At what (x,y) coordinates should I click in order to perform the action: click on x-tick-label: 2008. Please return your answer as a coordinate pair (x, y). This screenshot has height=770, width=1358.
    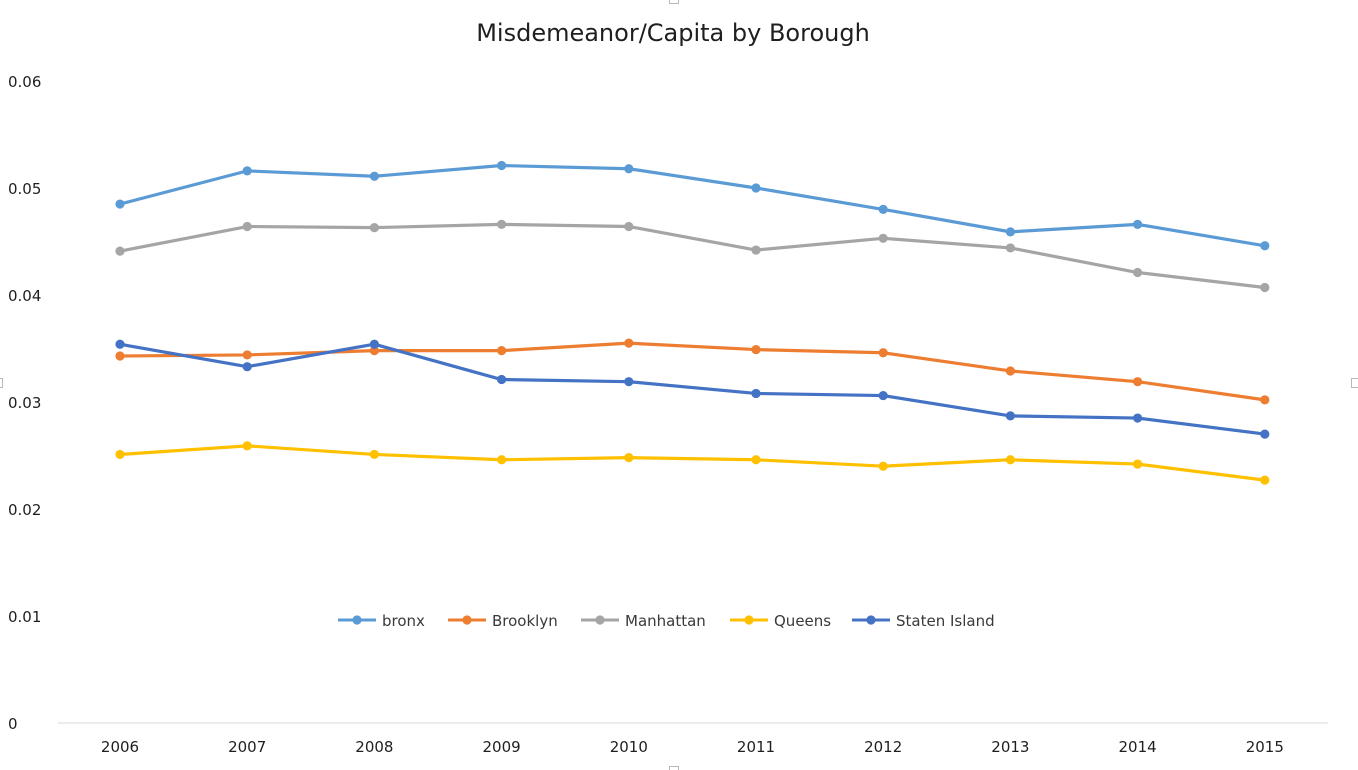
    Looking at the image, I should click on (374, 747).